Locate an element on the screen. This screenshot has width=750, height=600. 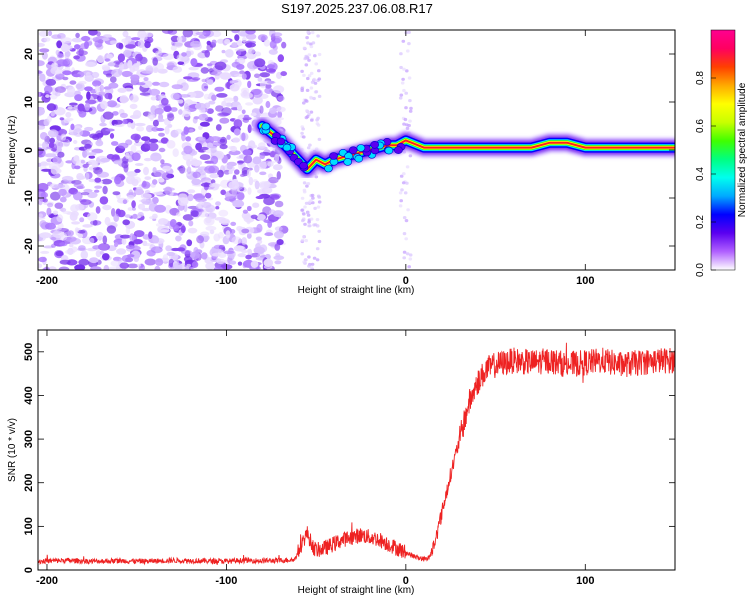
colorbar-tick-label: 0.4 is located at coordinates (700, 174).